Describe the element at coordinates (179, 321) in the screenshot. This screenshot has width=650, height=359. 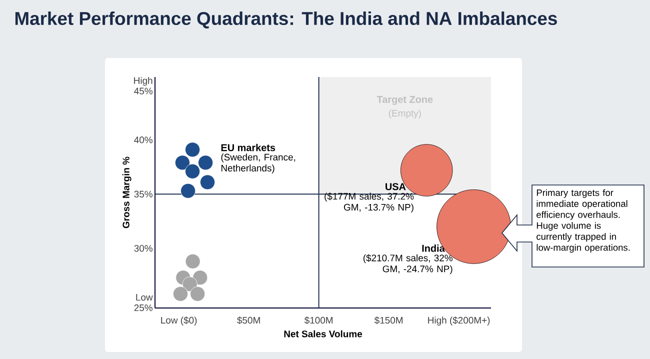
I see `x-tick-label: Low ($0)` at that location.